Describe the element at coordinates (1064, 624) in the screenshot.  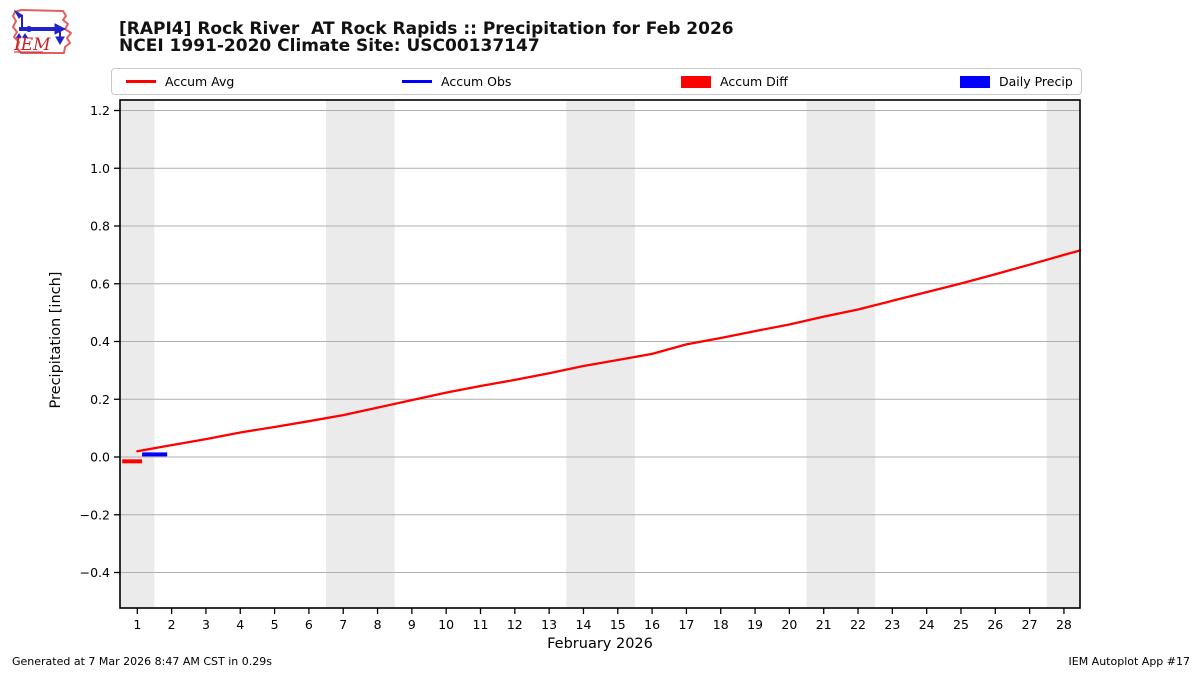
I see `x-tick-label: 28` at that location.